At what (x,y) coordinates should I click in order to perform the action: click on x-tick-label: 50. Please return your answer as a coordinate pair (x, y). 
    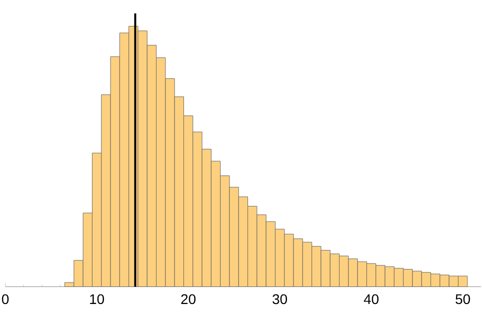
    Looking at the image, I should click on (463, 299).